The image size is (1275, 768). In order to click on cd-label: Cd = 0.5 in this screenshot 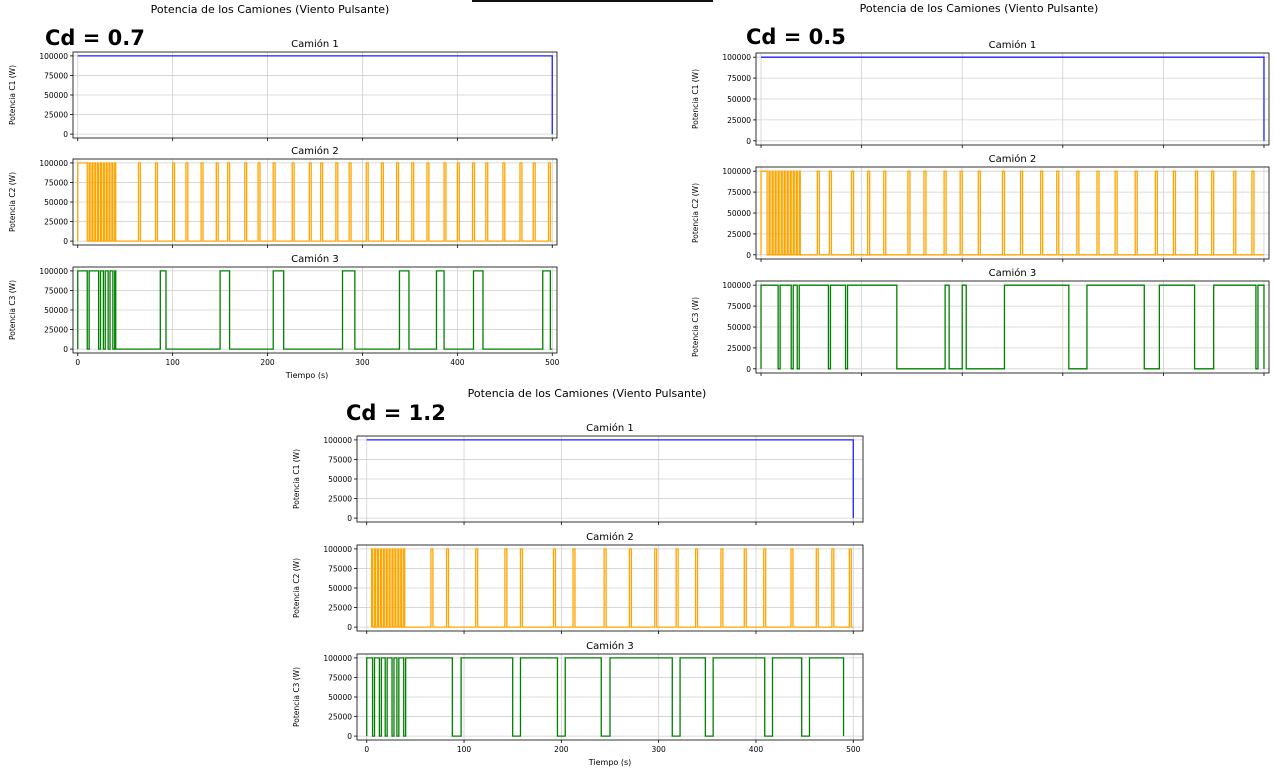, I will do `click(796, 37)`.